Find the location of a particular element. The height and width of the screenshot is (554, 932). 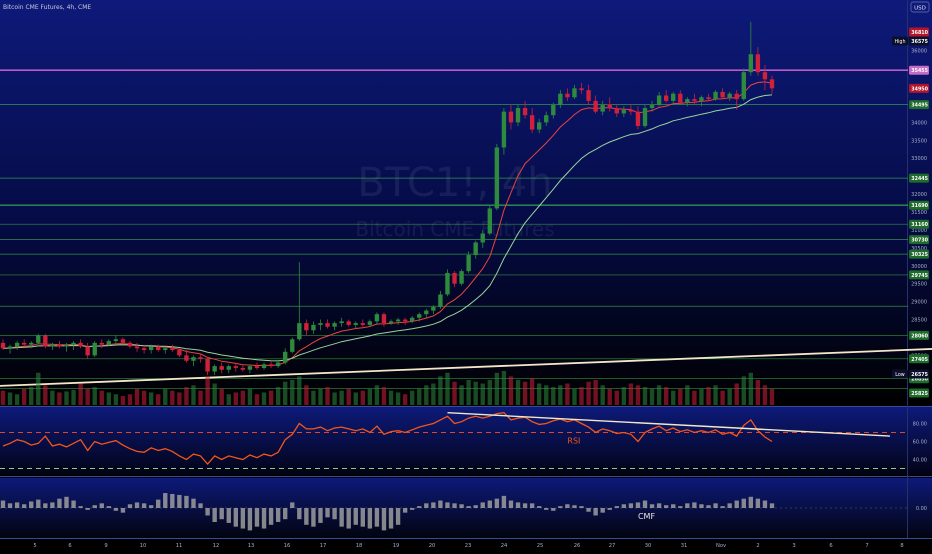

currency-badge is located at coordinates (920, 7).